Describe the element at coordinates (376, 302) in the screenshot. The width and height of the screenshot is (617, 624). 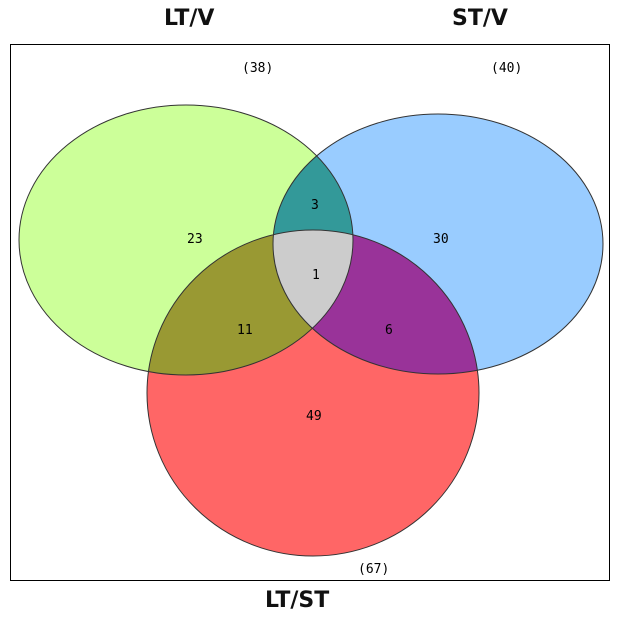
I see `overlap-st-v-lt-st` at that location.